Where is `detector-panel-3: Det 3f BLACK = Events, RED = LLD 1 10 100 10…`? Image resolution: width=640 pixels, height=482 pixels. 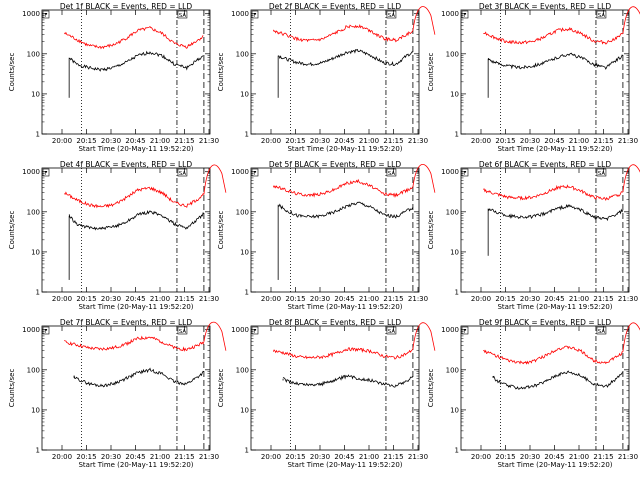 detector-panel-3: Det 3f BLACK = Events, RED = LLD 1 10 100 10… is located at coordinates (533, 77).